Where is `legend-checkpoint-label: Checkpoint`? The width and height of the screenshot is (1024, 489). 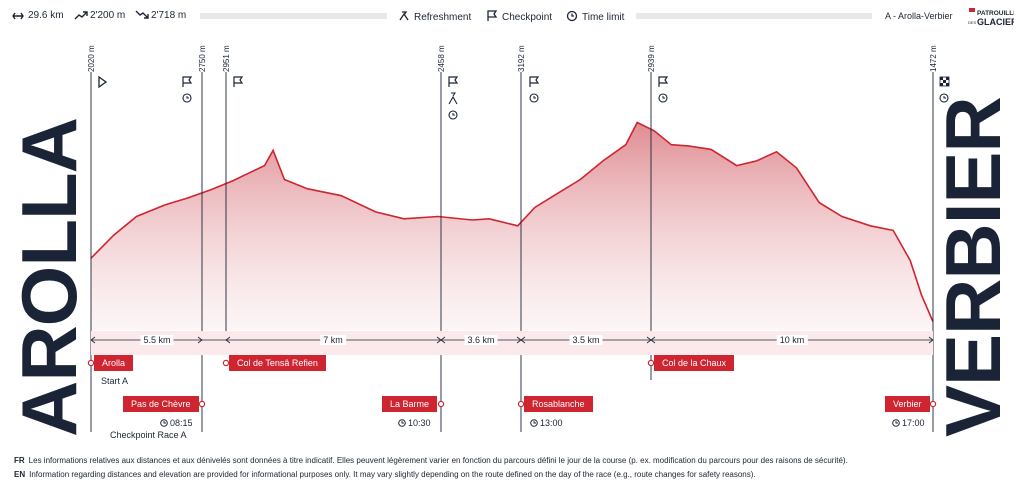
legend-checkpoint-label: Checkpoint is located at coordinates (527, 17).